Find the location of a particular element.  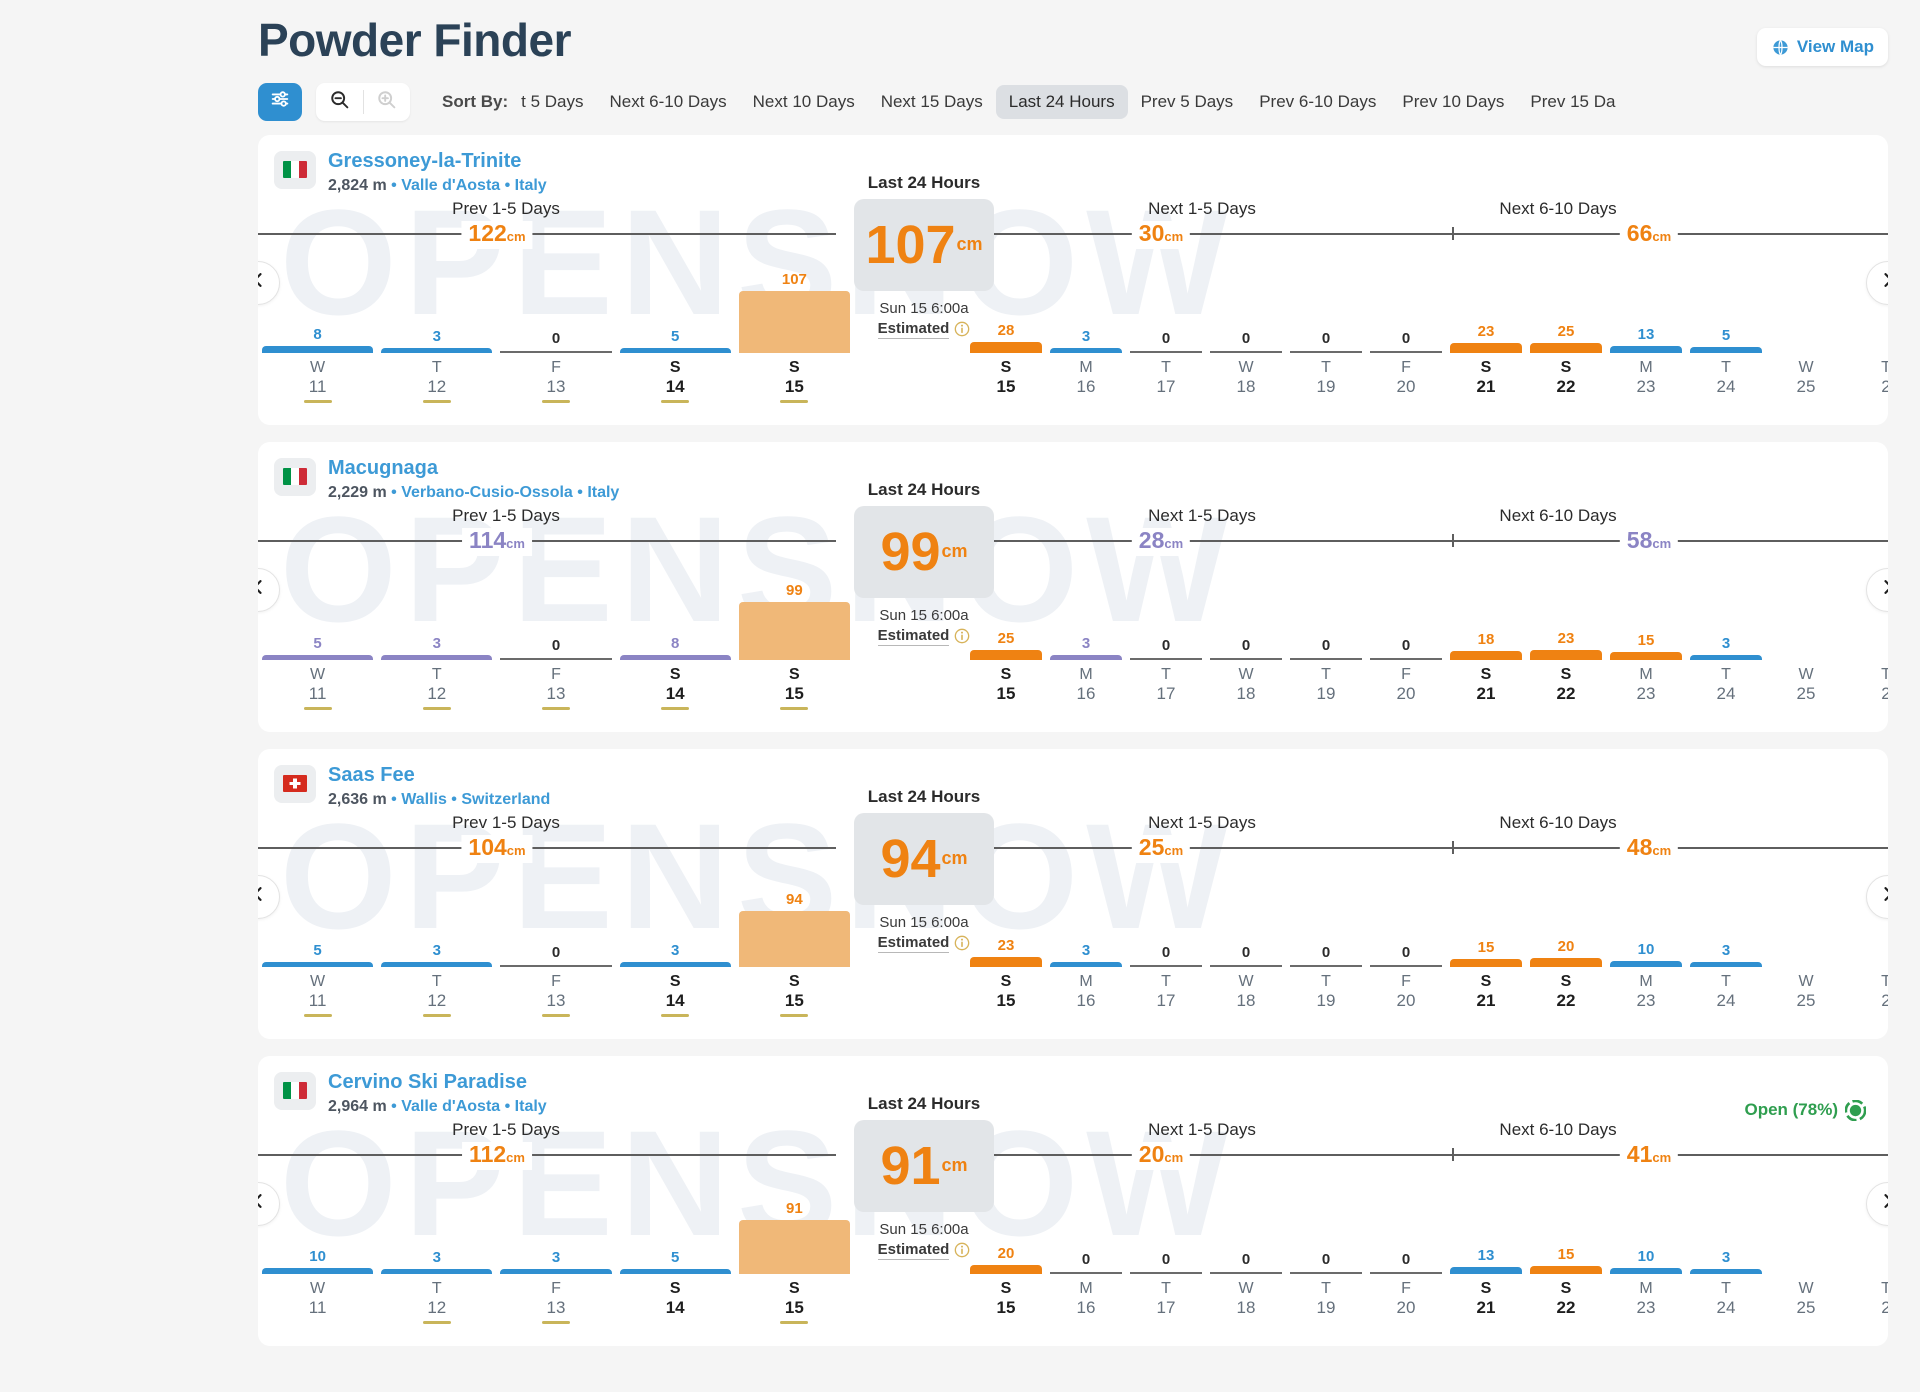

future-day-column-0: 25 S 15 is located at coordinates (1006, 638).